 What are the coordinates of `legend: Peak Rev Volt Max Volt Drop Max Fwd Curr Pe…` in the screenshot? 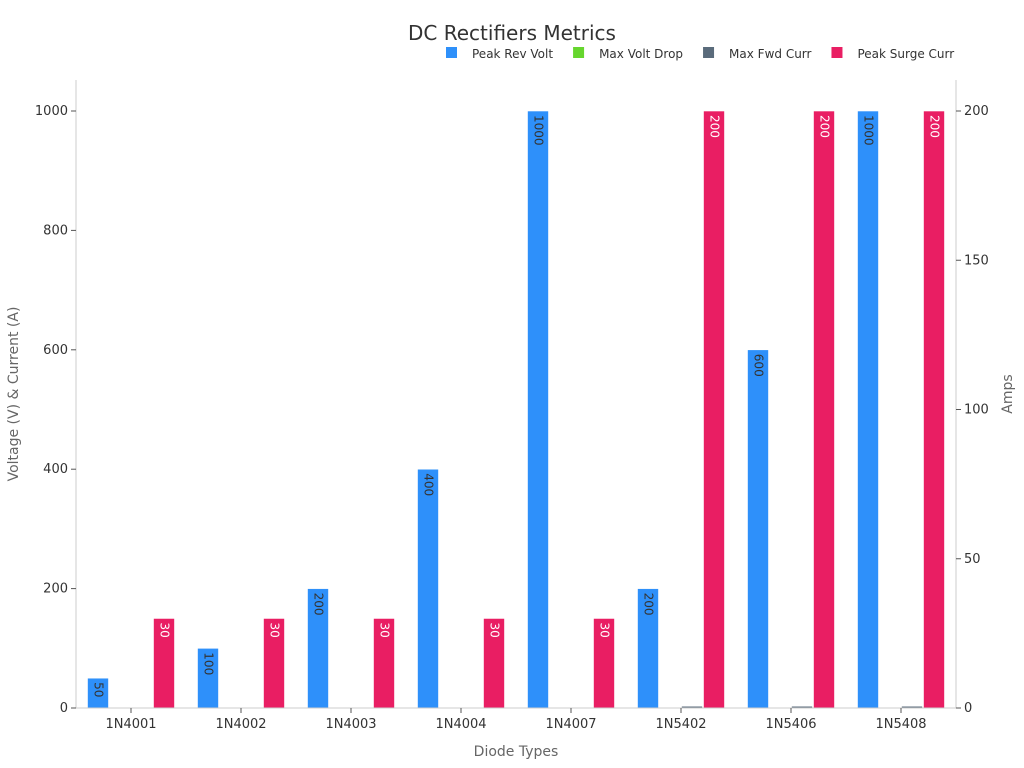 It's located at (700, 54).